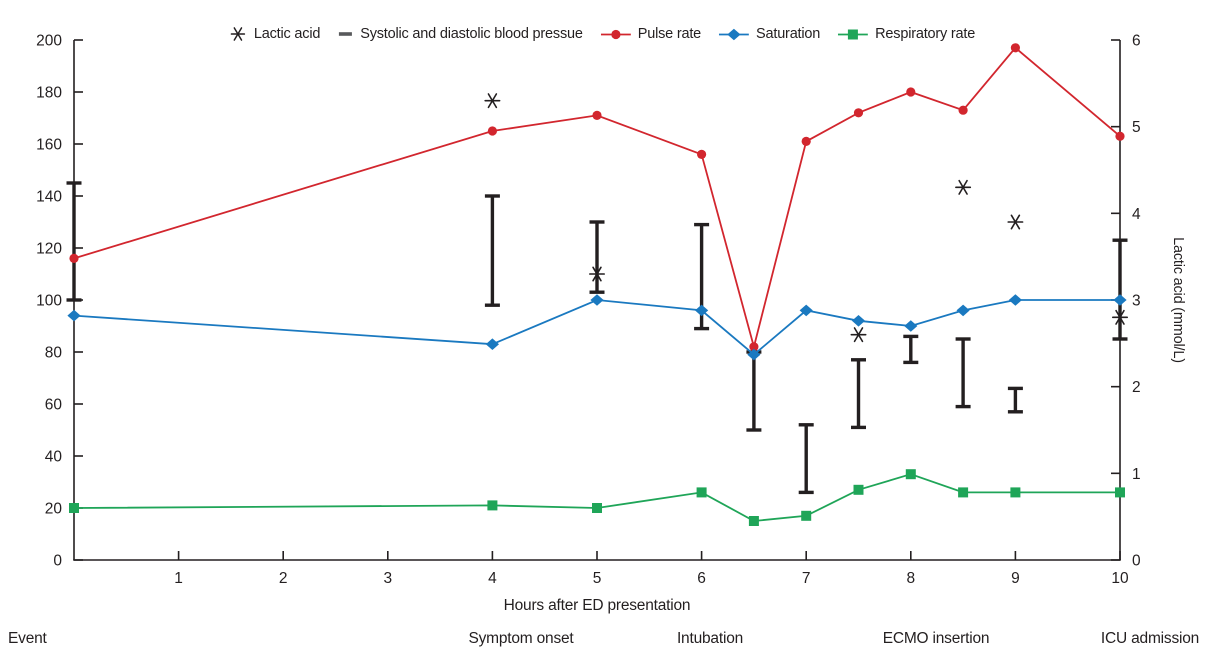  I want to click on left-tick-label: 80, so click(54, 353).